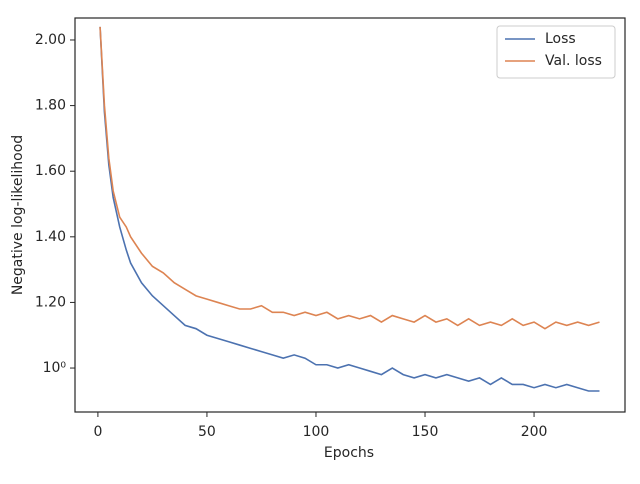 This screenshot has height=484, width=640. I want to click on x-tick-label: 200, so click(534, 432).